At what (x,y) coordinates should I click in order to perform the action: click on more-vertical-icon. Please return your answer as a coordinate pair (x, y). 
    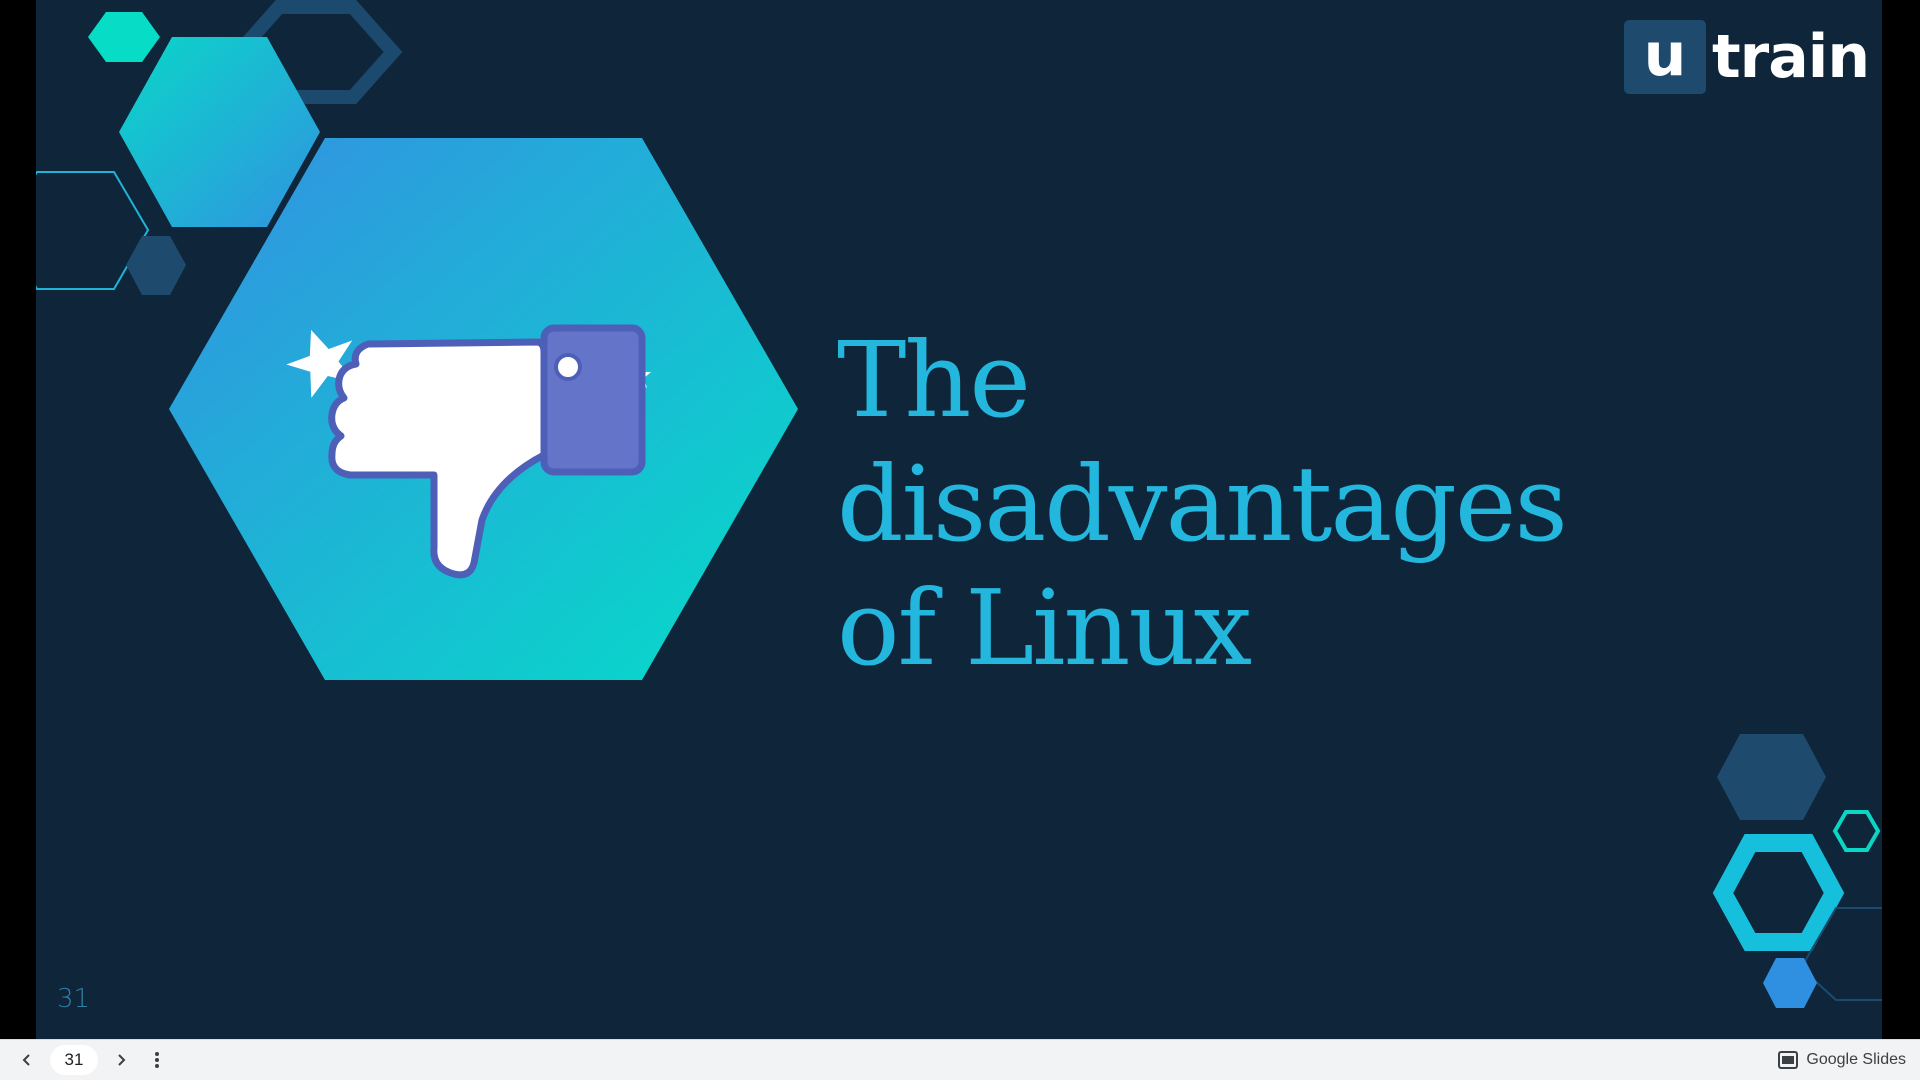
    Looking at the image, I should click on (157, 1060).